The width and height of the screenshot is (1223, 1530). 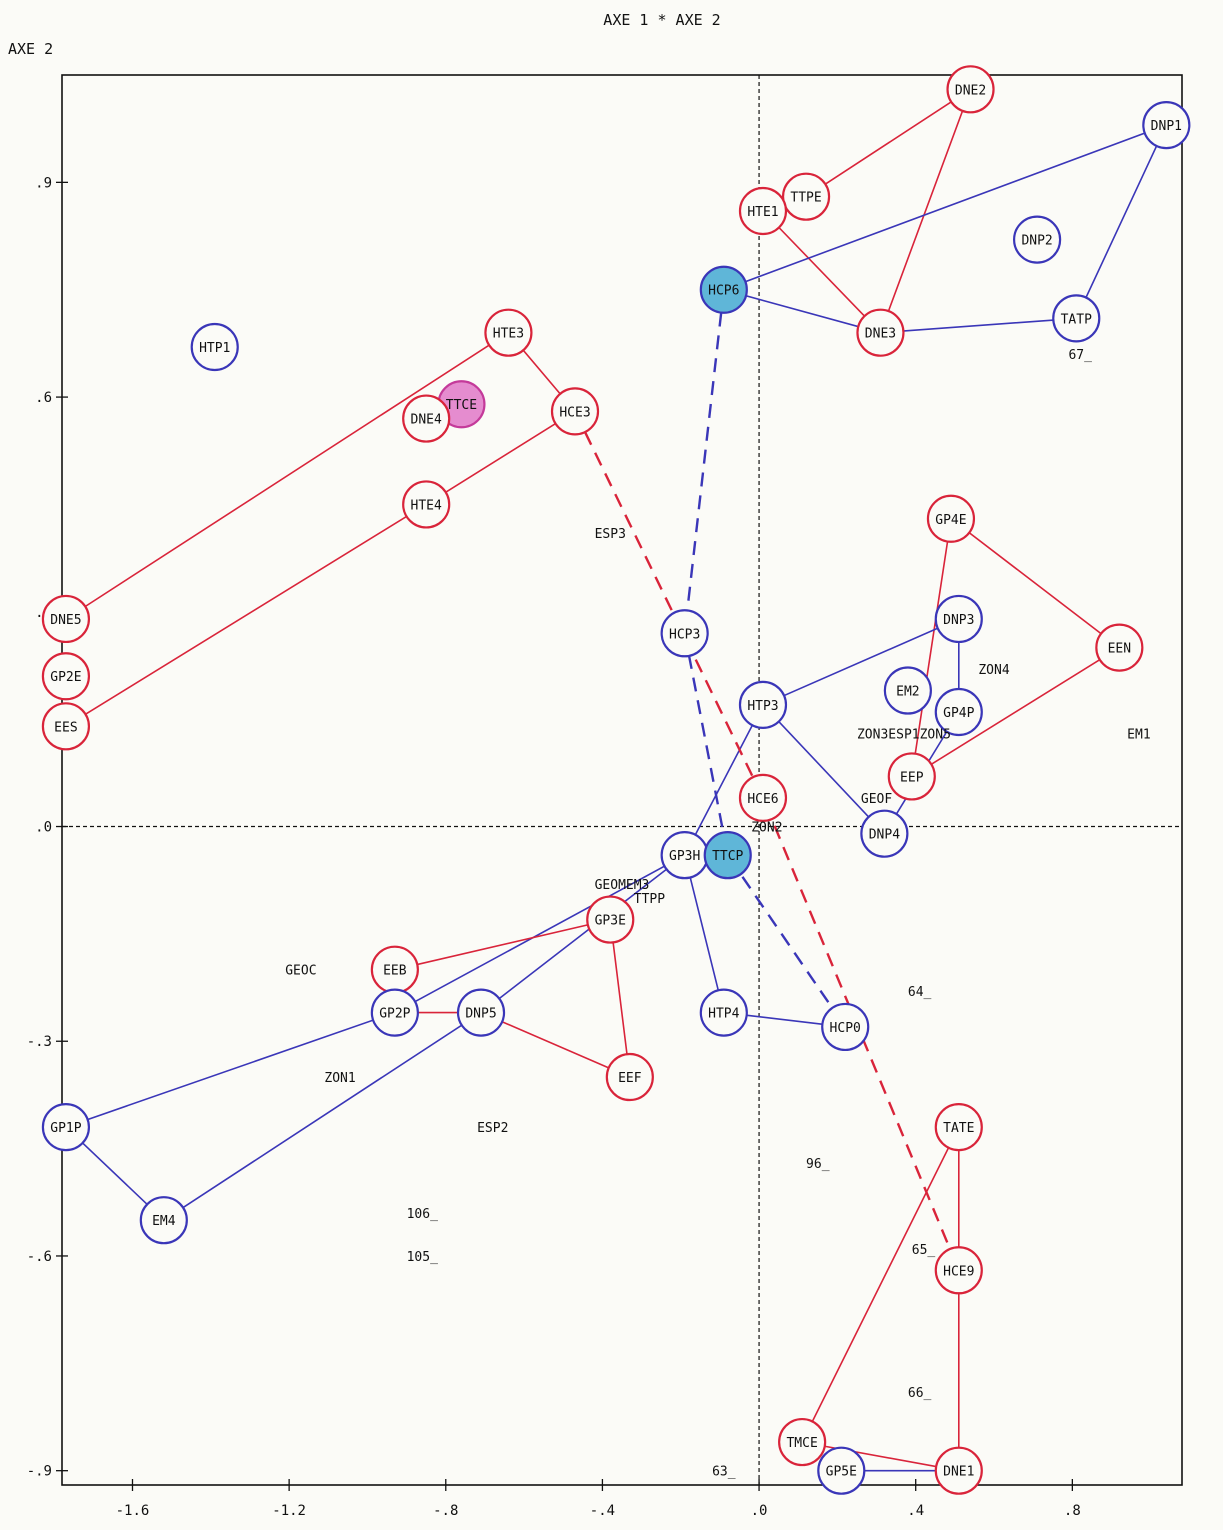 What do you see at coordinates (422, 1257) in the screenshot?
I see `point-105: 105_` at bounding box center [422, 1257].